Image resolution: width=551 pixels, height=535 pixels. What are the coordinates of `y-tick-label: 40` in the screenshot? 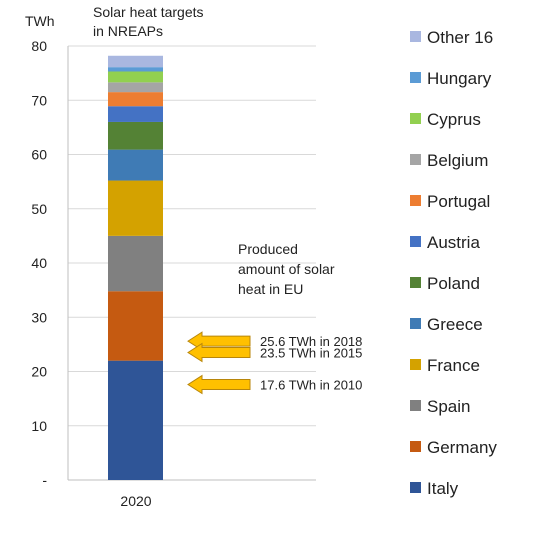 It's located at (39, 263).